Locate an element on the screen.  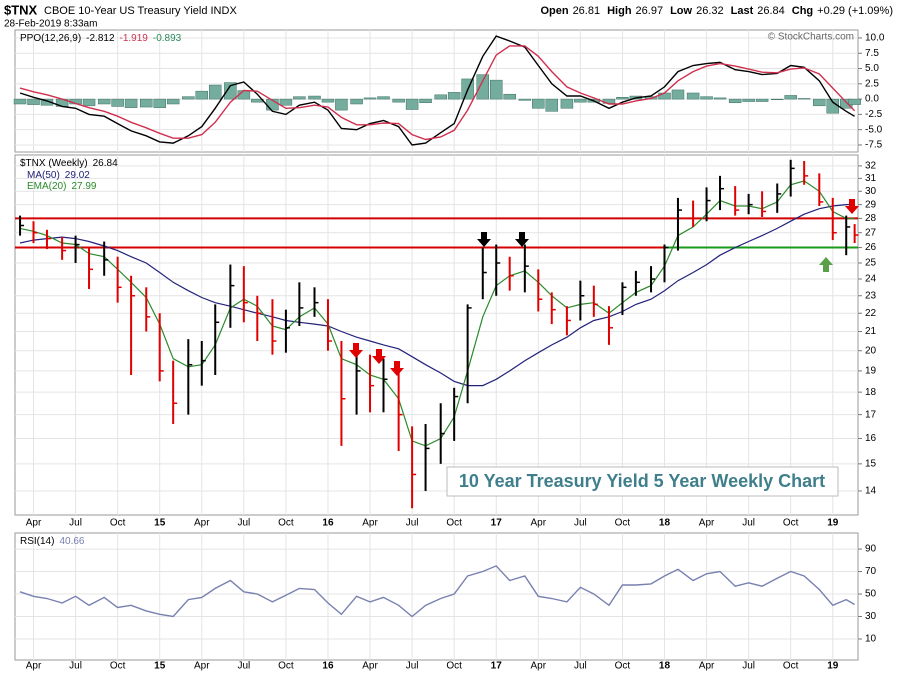
y-tick-label: 23 is located at coordinates (871, 295).